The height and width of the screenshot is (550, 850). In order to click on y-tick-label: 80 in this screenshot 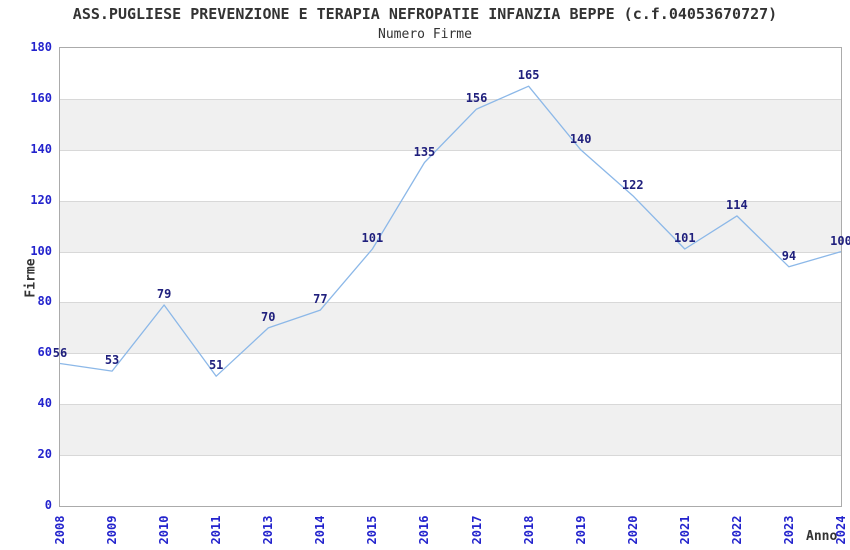, I will do `click(44, 301)`.